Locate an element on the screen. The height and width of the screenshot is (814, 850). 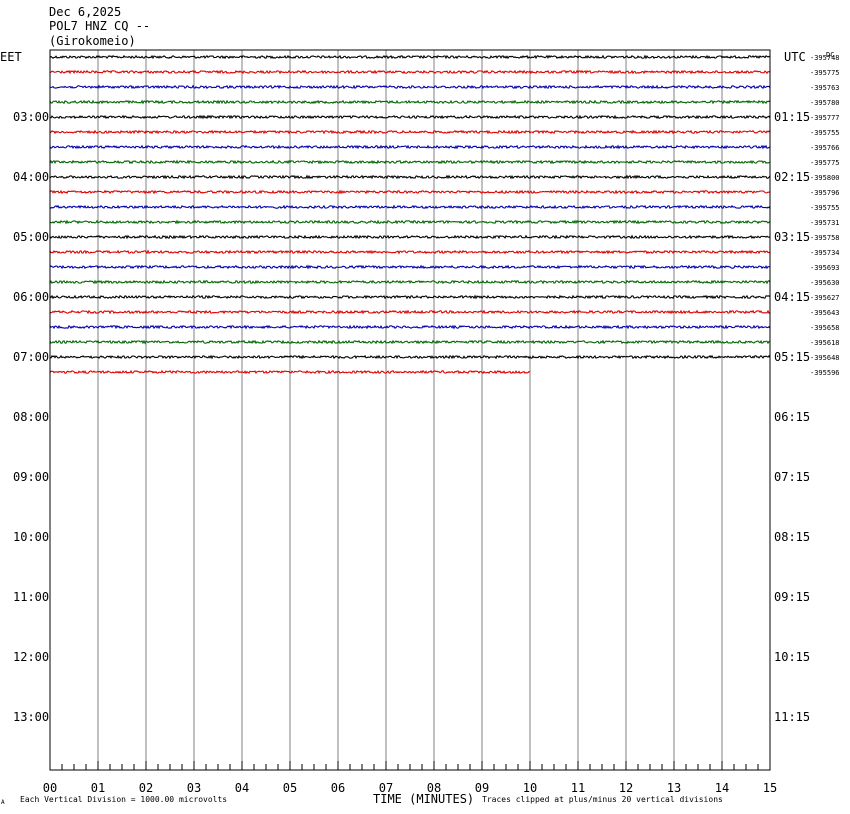
dc-value-3: -395763 is located at coordinates (825, 88).